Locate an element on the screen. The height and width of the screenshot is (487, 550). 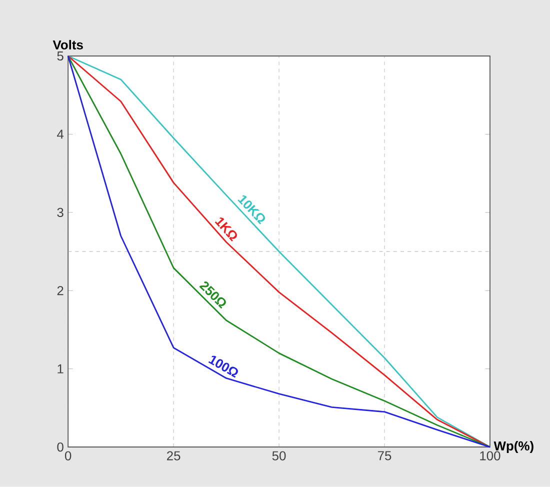
x-tick-label: 0 is located at coordinates (68, 455).